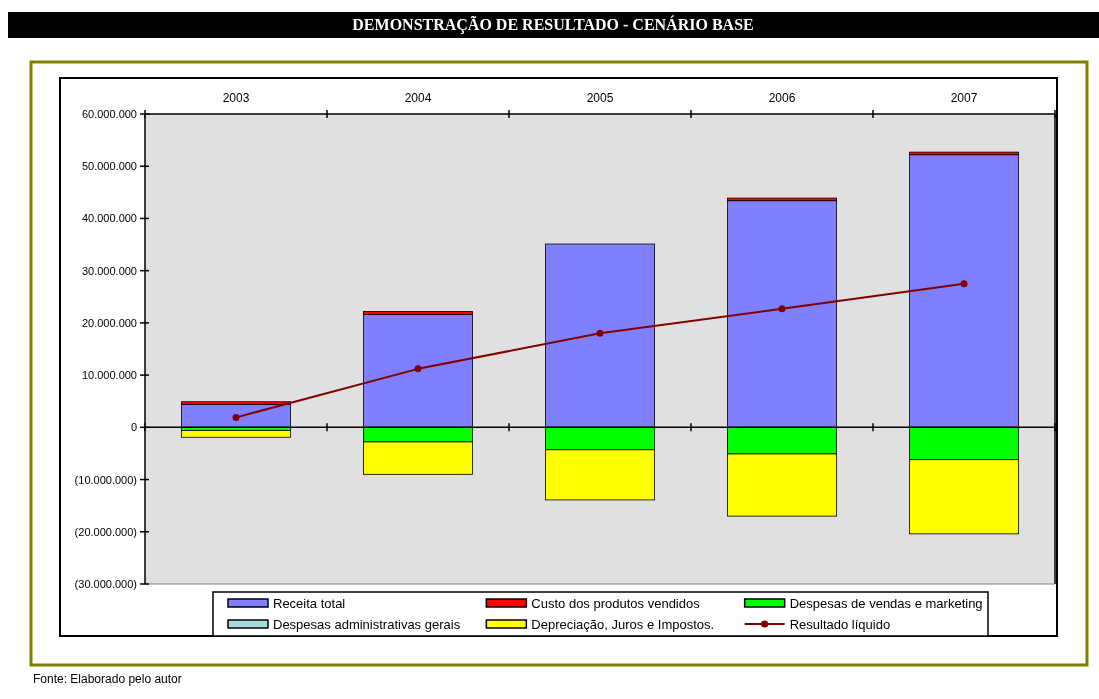 The image size is (1099, 699). Describe the element at coordinates (105, 584) in the screenshot. I see `y-tick-label: (30.000.000)` at that location.